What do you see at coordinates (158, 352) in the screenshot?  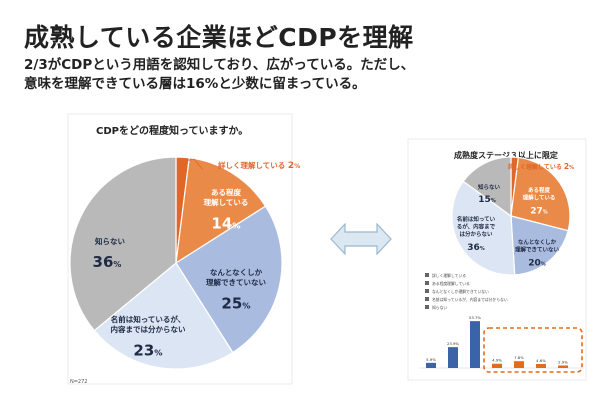 I see `main-nameonly-unit: %` at bounding box center [158, 352].